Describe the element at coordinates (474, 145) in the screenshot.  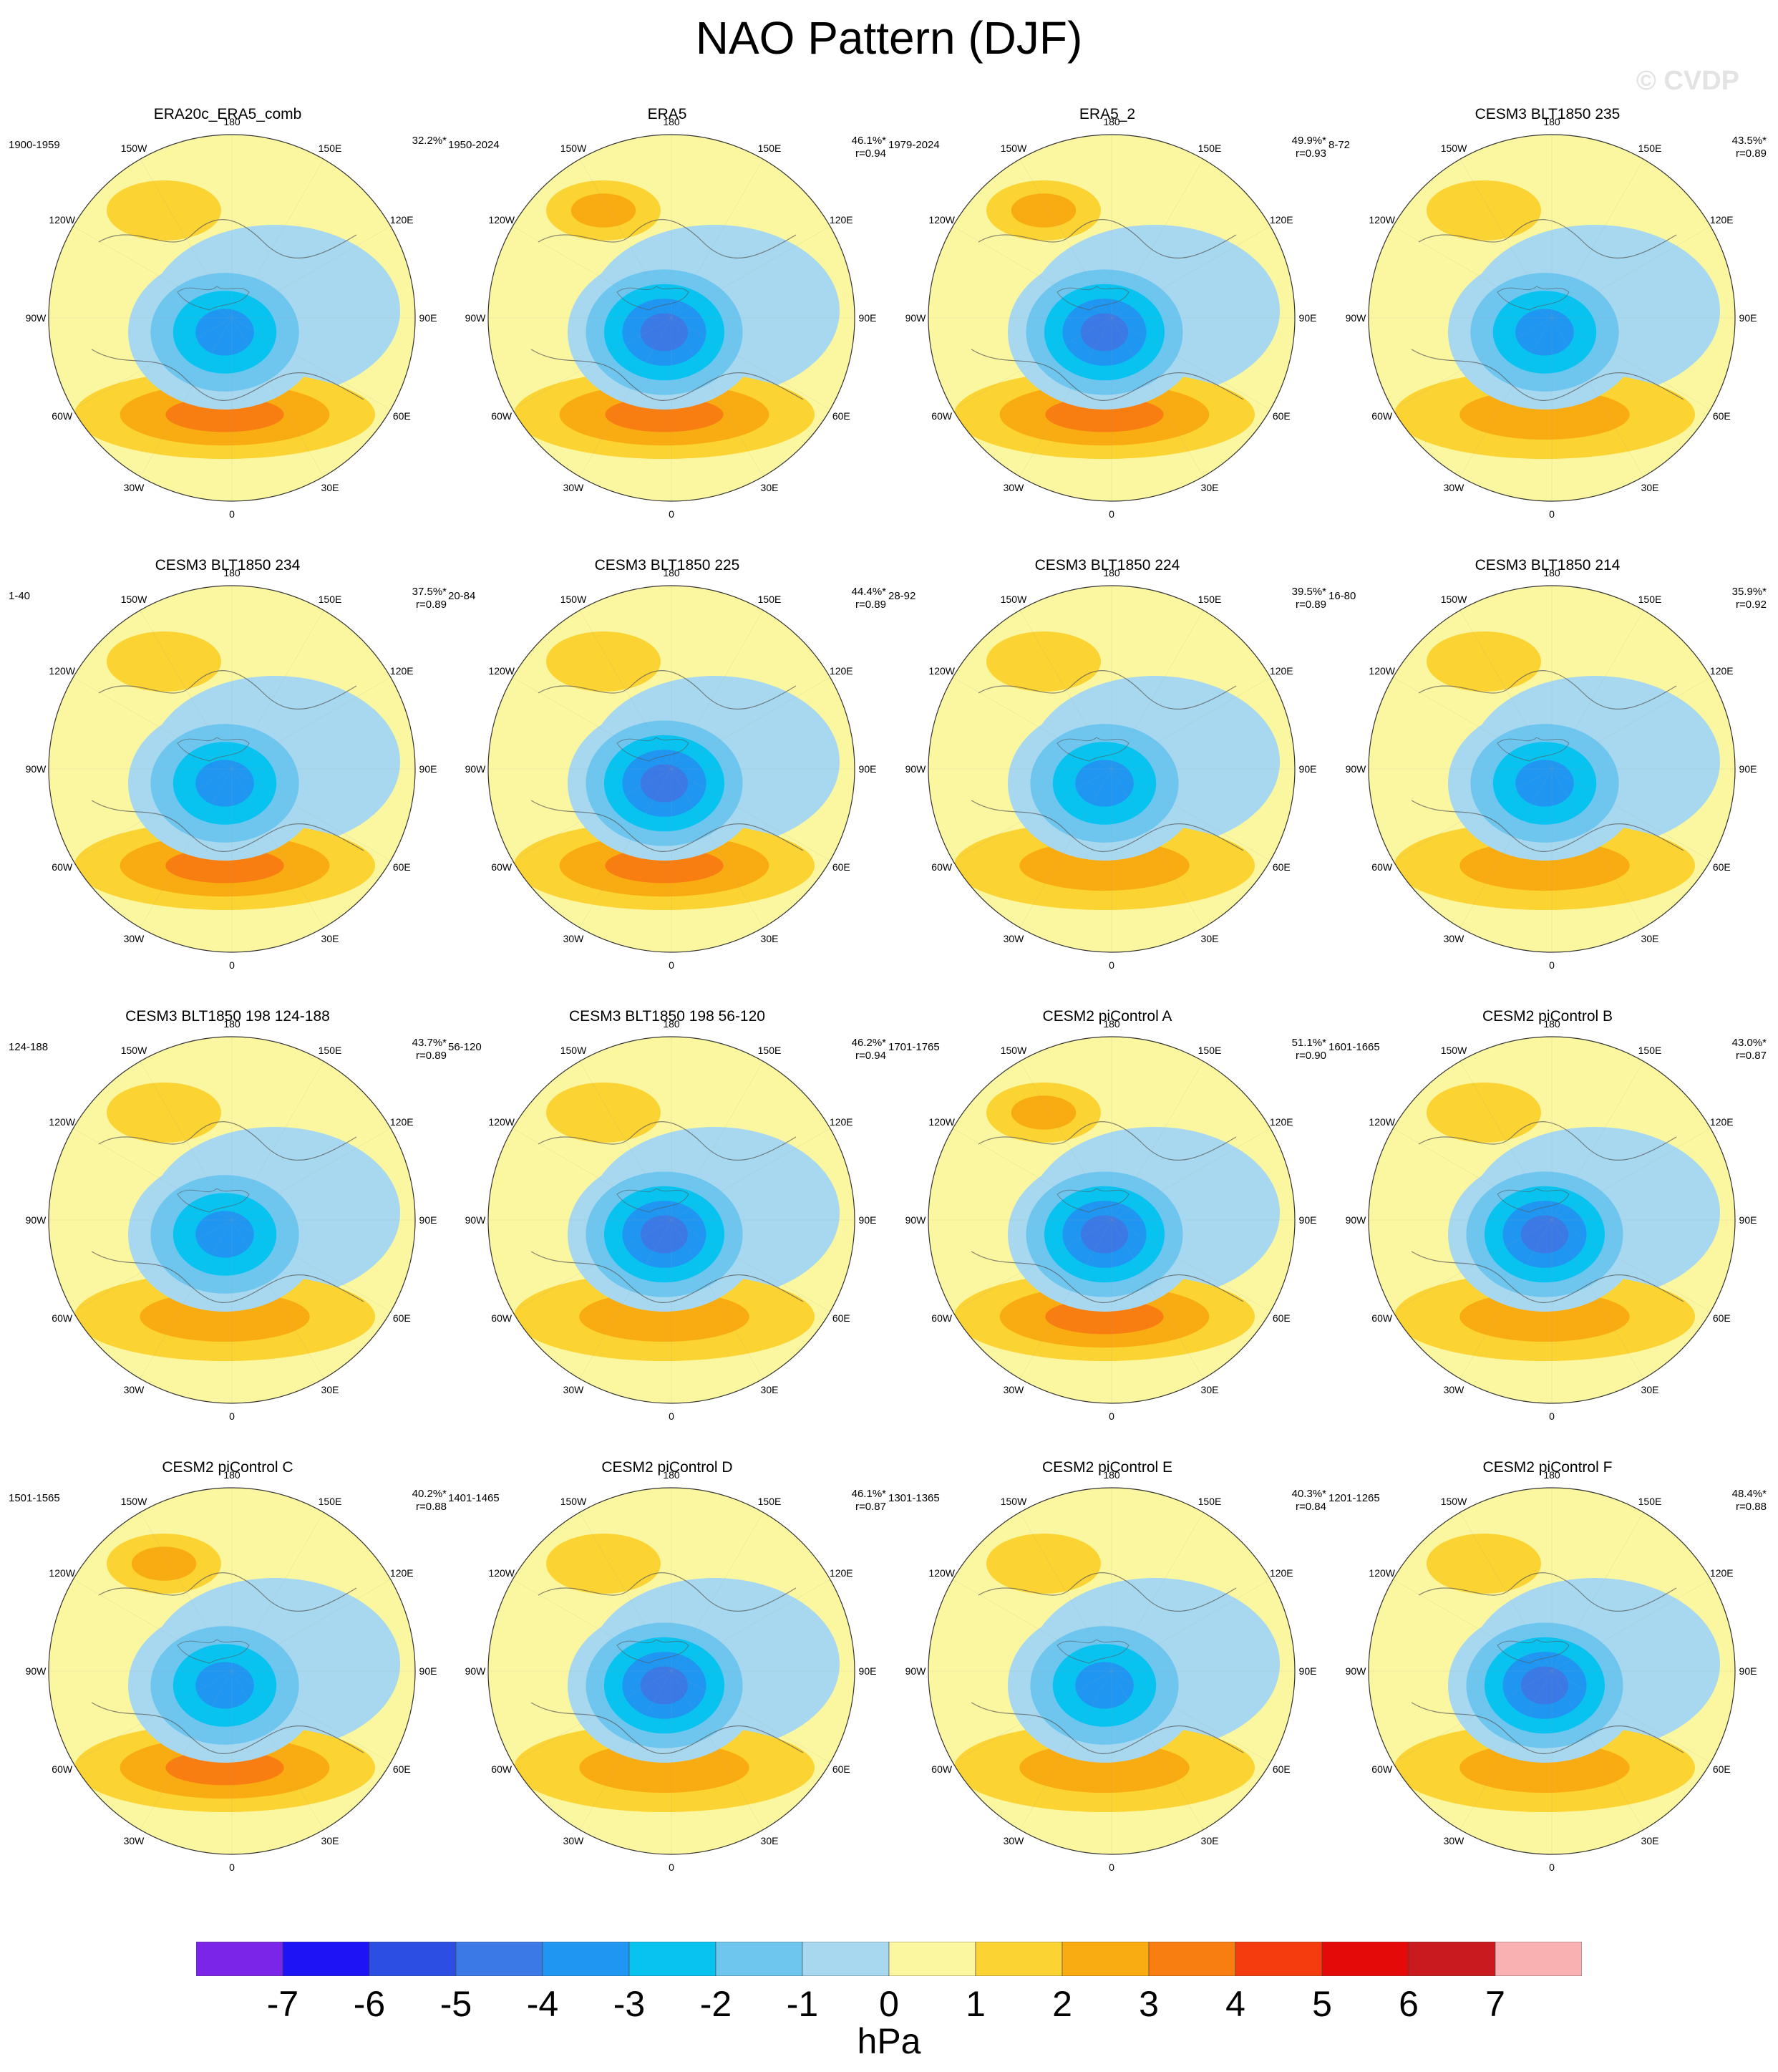
I see `panel-period: 1950-2024` at that location.